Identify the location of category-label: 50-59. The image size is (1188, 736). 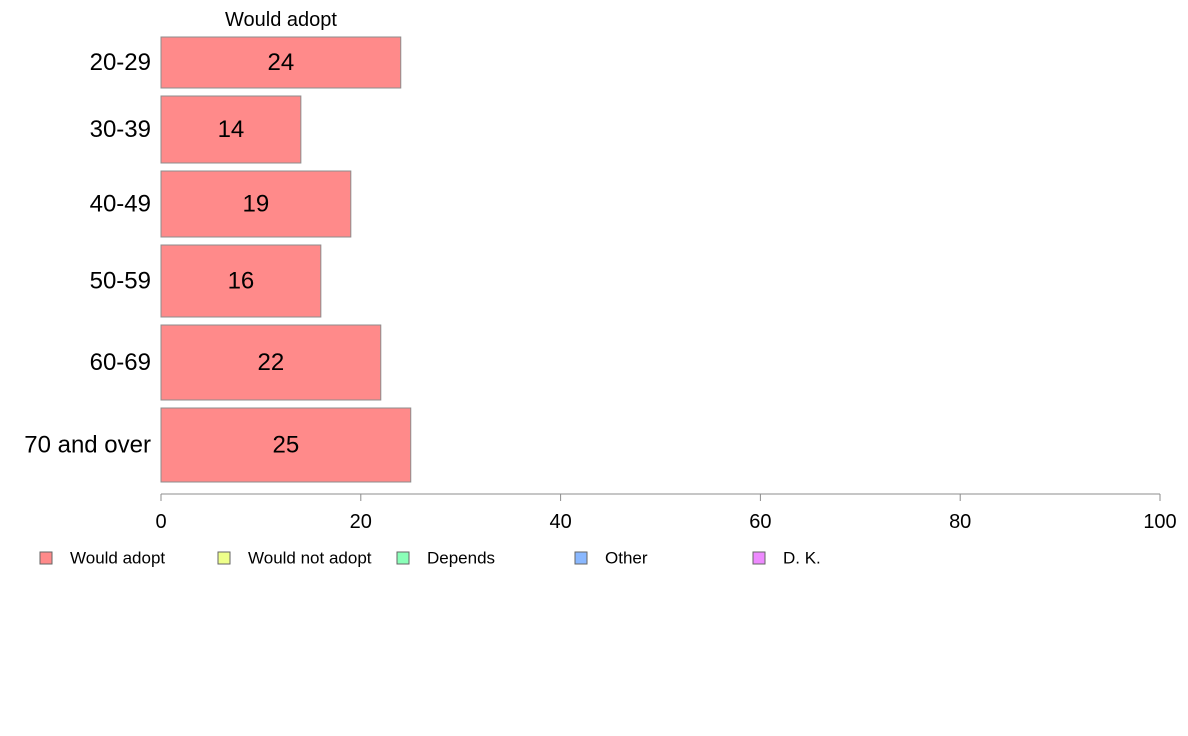
(120, 281).